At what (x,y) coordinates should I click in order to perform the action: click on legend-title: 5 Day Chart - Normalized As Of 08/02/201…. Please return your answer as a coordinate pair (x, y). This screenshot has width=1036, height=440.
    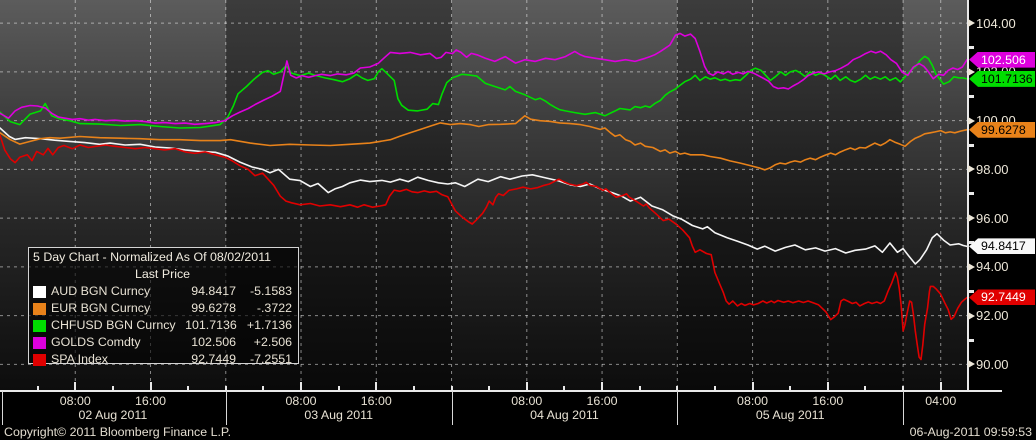
    Looking at the image, I should click on (152, 257).